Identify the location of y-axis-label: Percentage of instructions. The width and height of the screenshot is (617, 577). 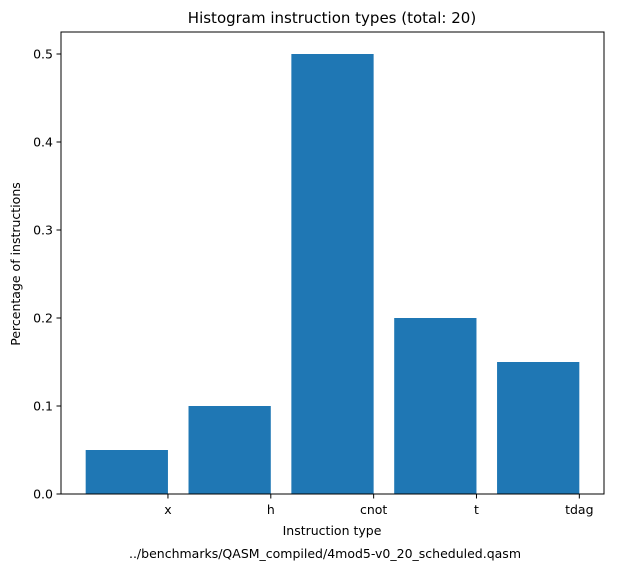
(15, 264).